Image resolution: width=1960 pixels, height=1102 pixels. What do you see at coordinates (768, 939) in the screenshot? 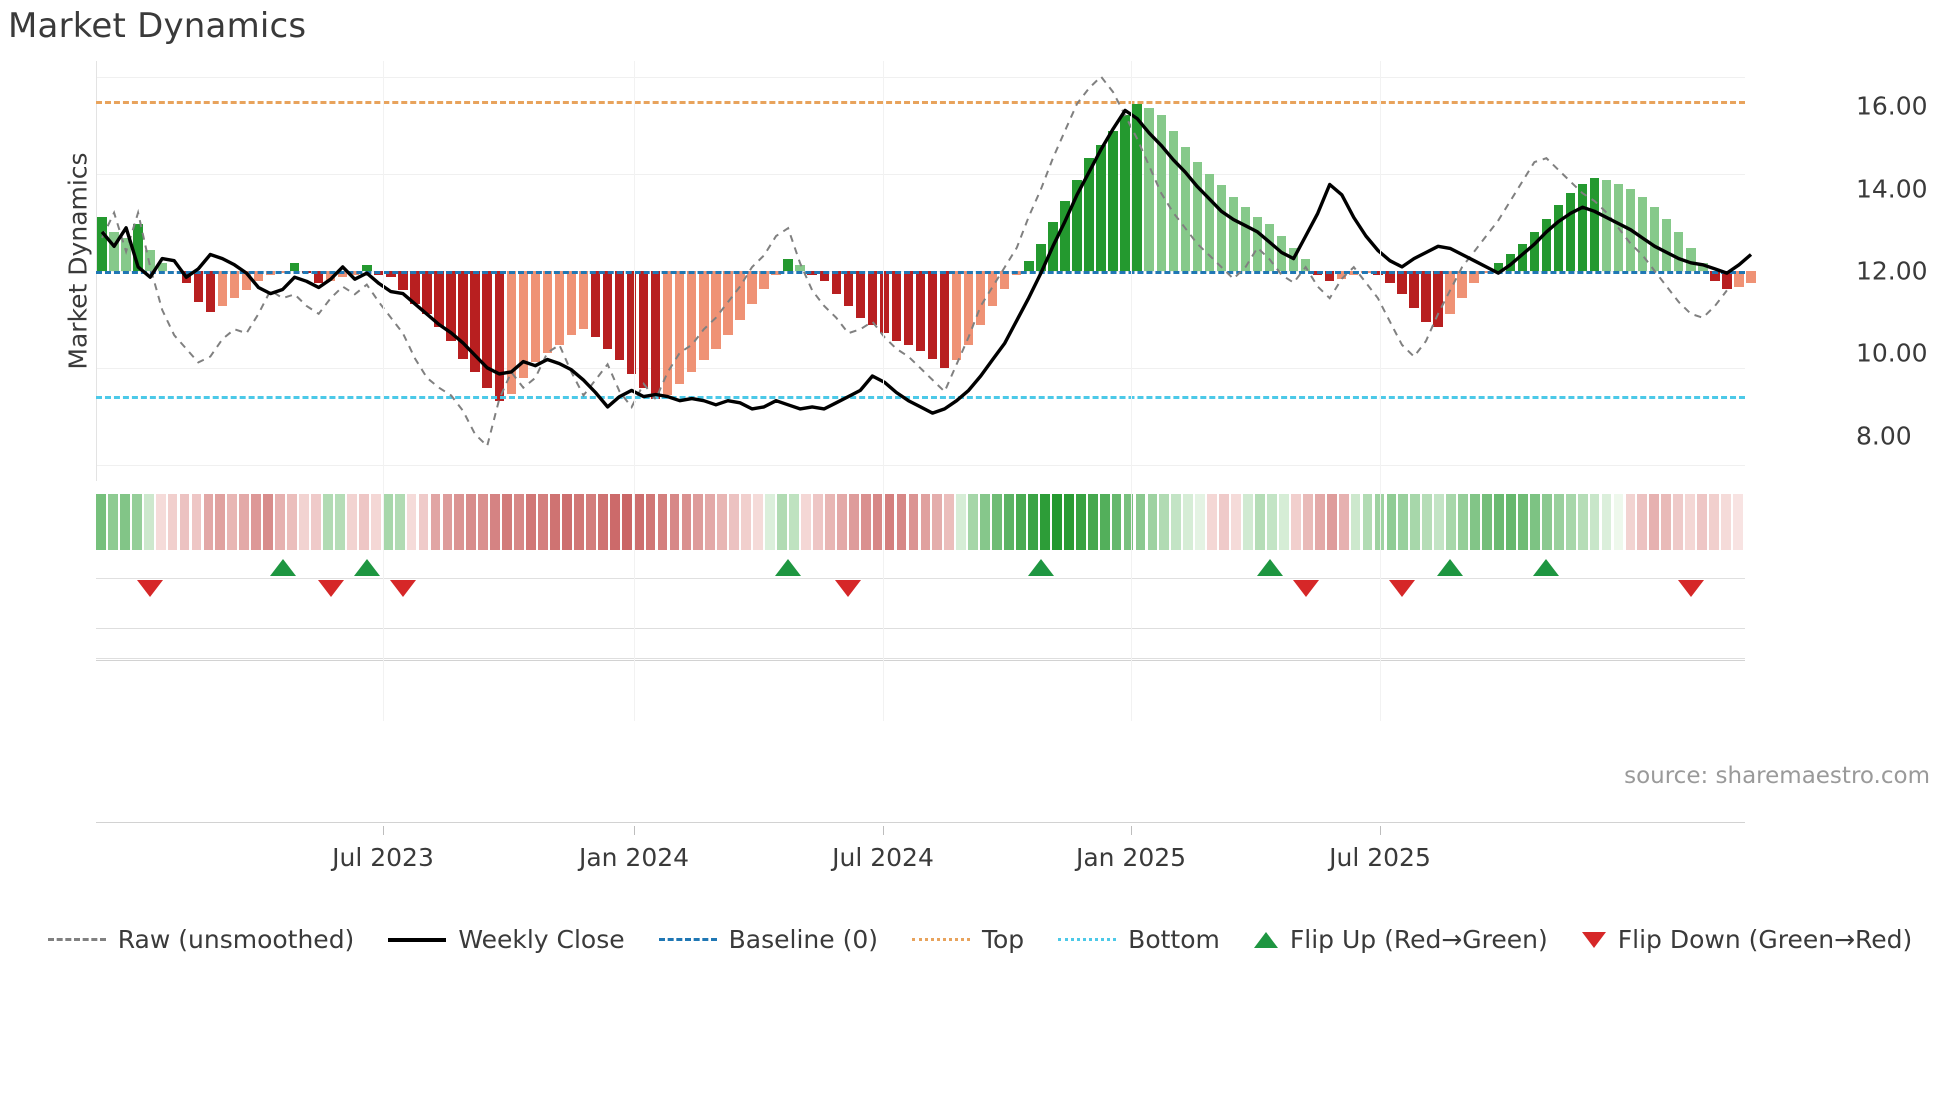
I see `legend-item: Baseline (0)` at bounding box center [768, 939].